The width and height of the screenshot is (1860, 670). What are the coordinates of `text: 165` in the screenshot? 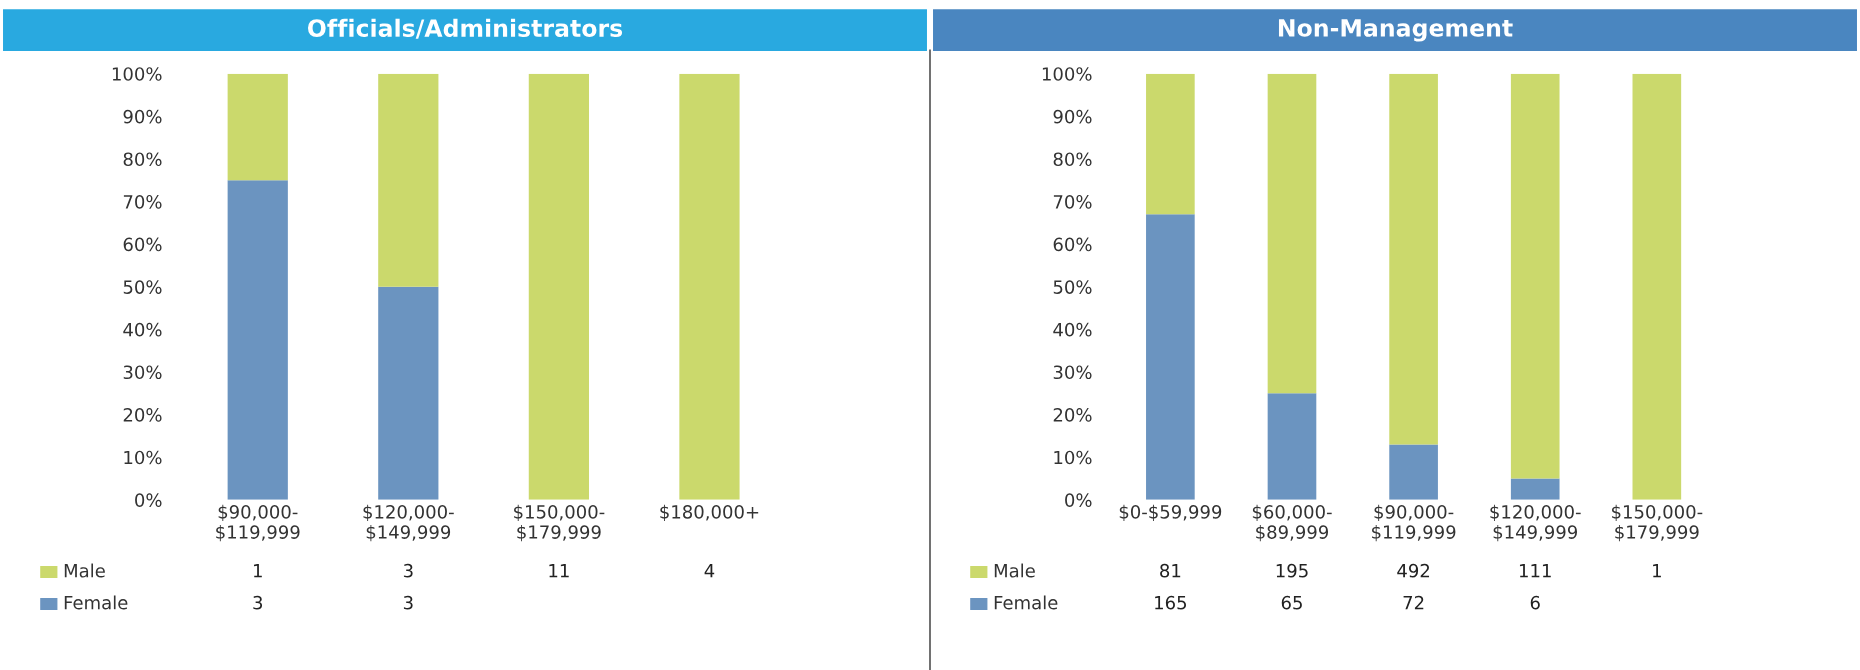 It's located at (1171, 602).